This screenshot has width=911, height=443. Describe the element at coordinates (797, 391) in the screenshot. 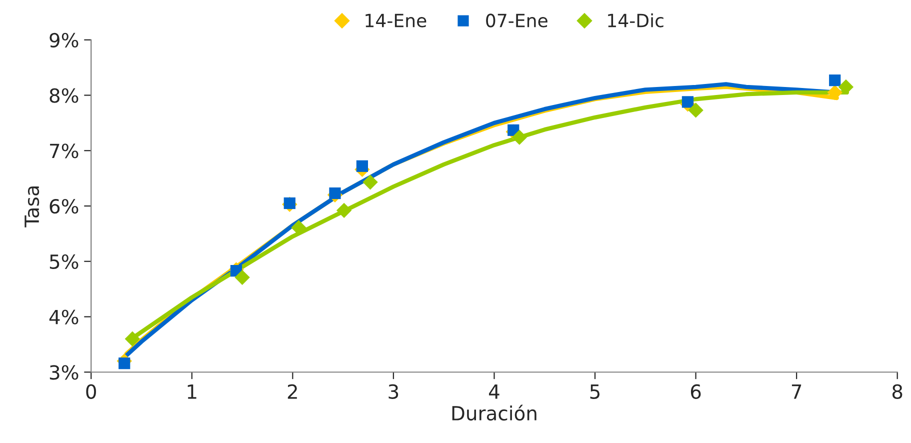

I see `x-tick-label: 7` at that location.